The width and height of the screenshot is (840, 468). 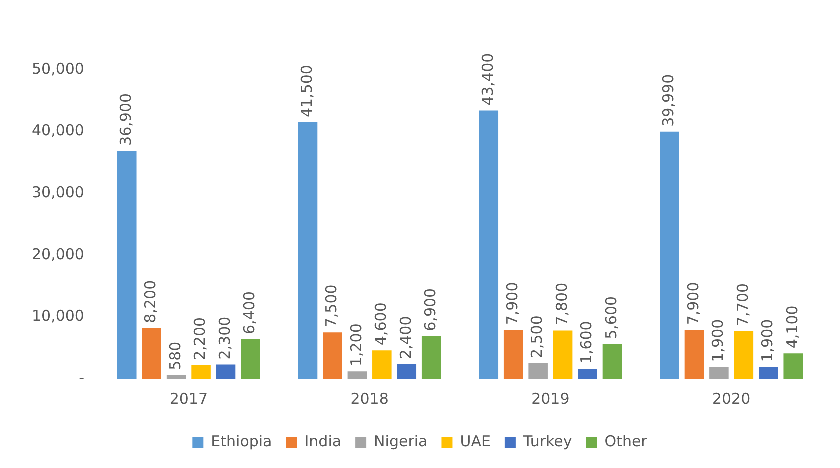 What do you see at coordinates (743, 304) in the screenshot?
I see `data-label: 7,700` at bounding box center [743, 304].